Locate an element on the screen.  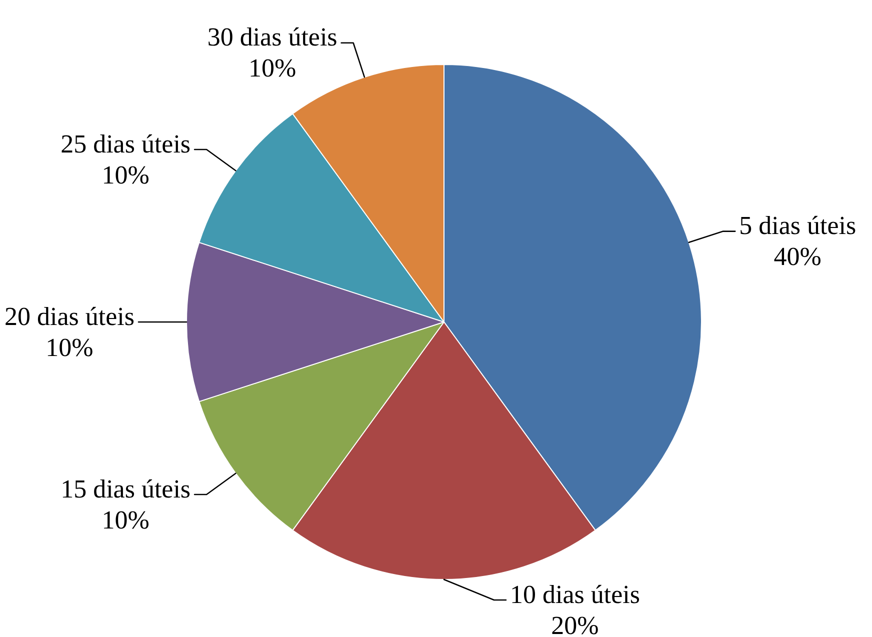
slice-label: 20 dias úteis is located at coordinates (69, 316).